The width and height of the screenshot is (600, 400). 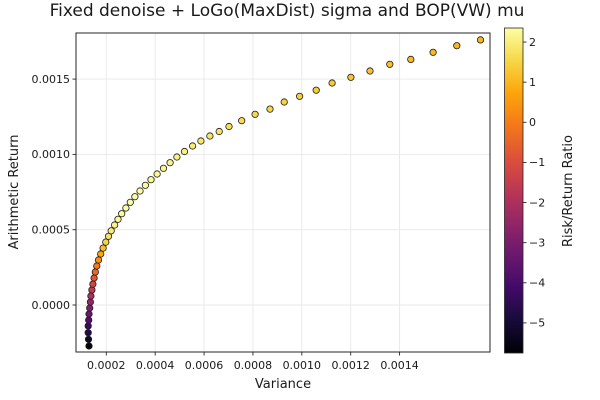 What do you see at coordinates (537, 162) in the screenshot?
I see `colorbar-tick-label: −1` at bounding box center [537, 162].